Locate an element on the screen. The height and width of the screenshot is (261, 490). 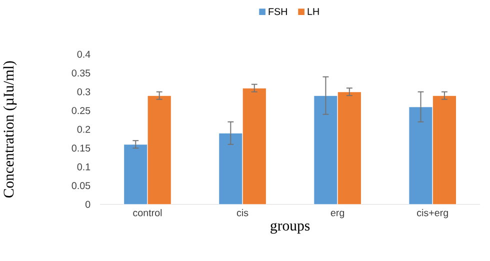
y-tick-label: 0.4 is located at coordinates (83, 54).